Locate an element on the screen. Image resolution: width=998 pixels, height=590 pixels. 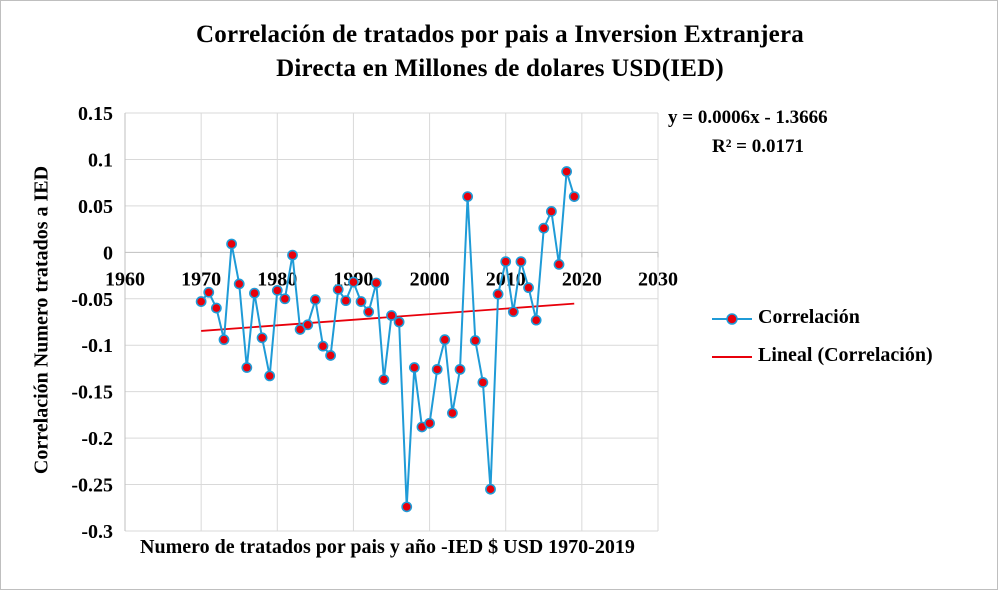
x-tick-label: 1960 is located at coordinates (125, 279).